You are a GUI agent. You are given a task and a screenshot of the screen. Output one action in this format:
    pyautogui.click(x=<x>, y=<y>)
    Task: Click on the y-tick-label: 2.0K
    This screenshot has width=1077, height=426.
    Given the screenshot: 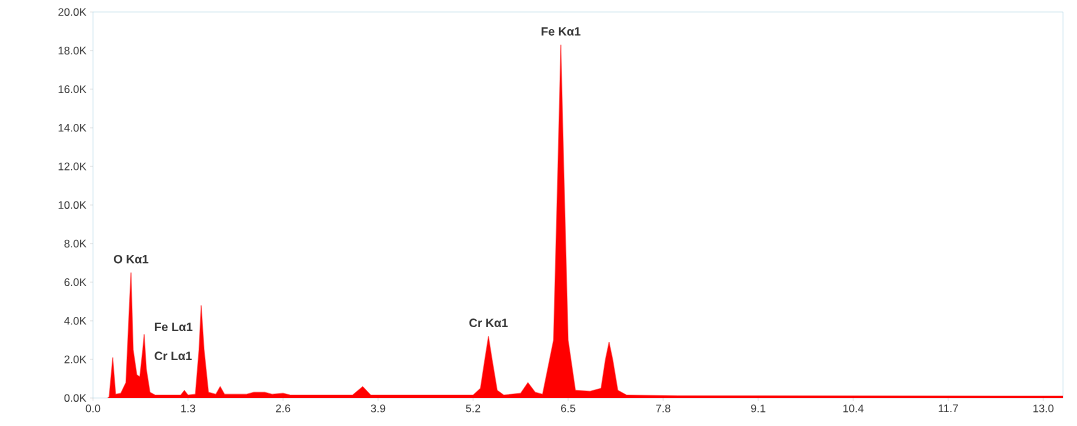 What is the action you would take?
    pyautogui.click(x=75, y=359)
    